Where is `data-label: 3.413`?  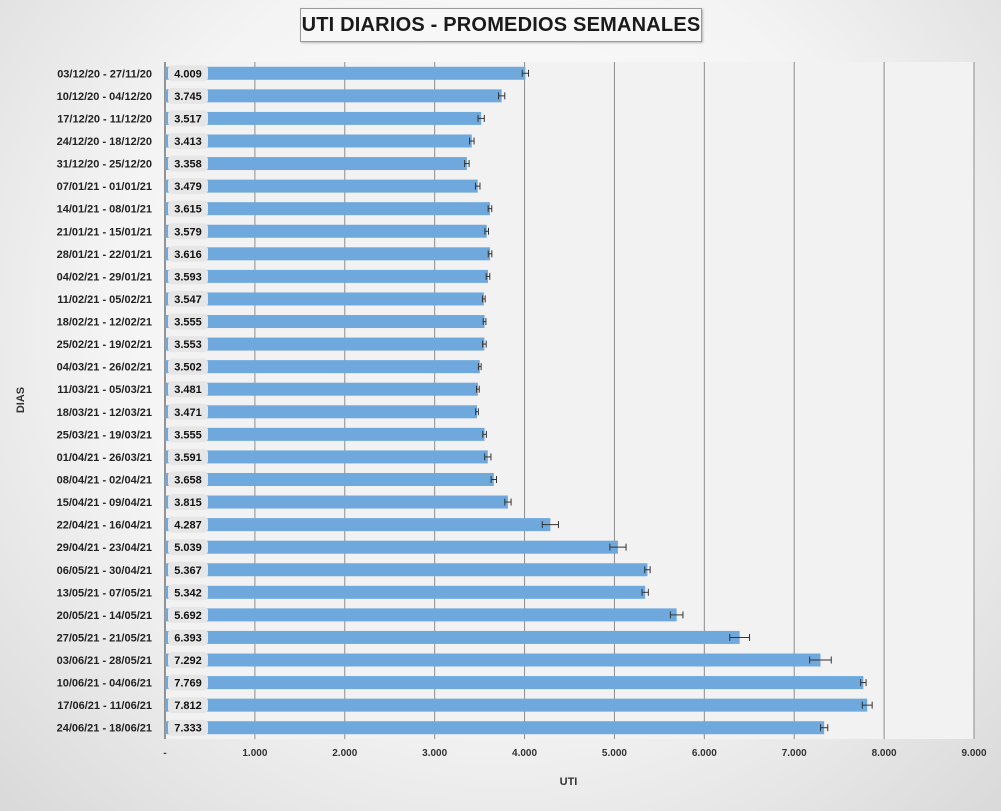
data-label: 3.413 is located at coordinates (188, 142).